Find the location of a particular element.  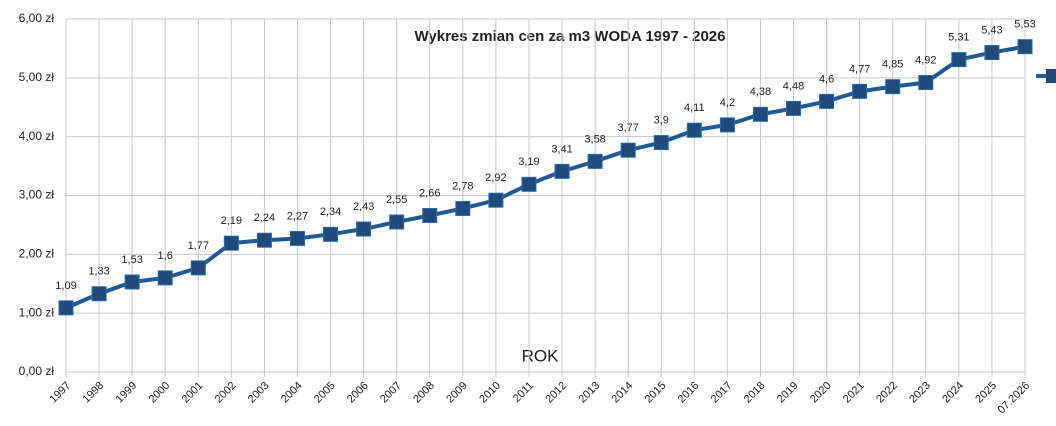

y-tick-label: 4,00 zł is located at coordinates (37, 136).